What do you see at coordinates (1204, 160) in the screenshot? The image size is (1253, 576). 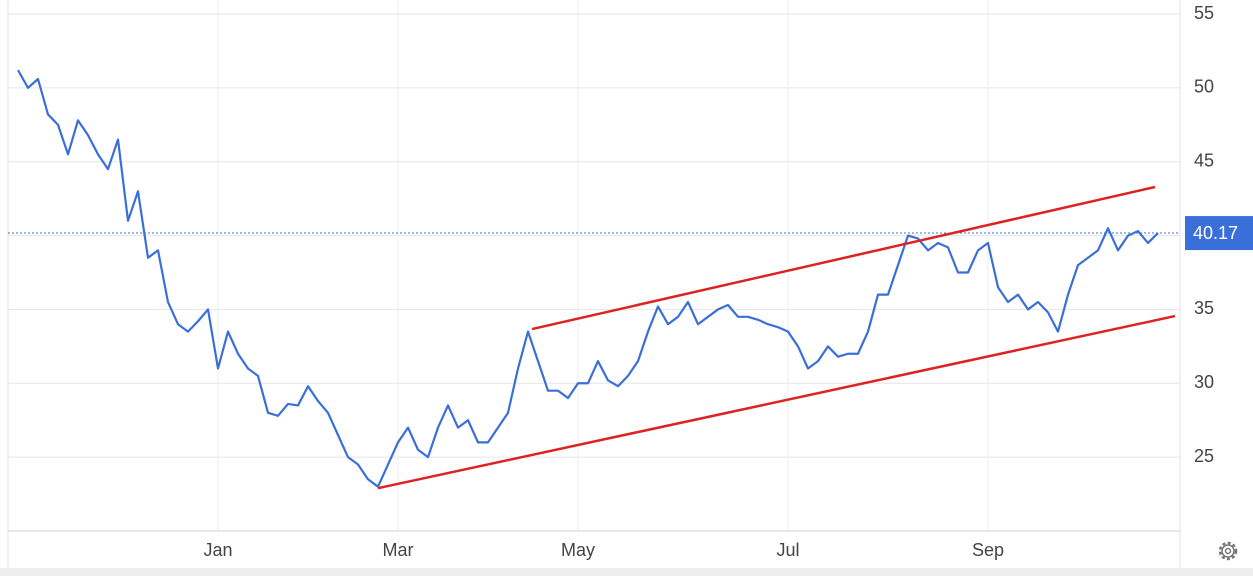 I see `y-tick-label: 45` at bounding box center [1204, 160].